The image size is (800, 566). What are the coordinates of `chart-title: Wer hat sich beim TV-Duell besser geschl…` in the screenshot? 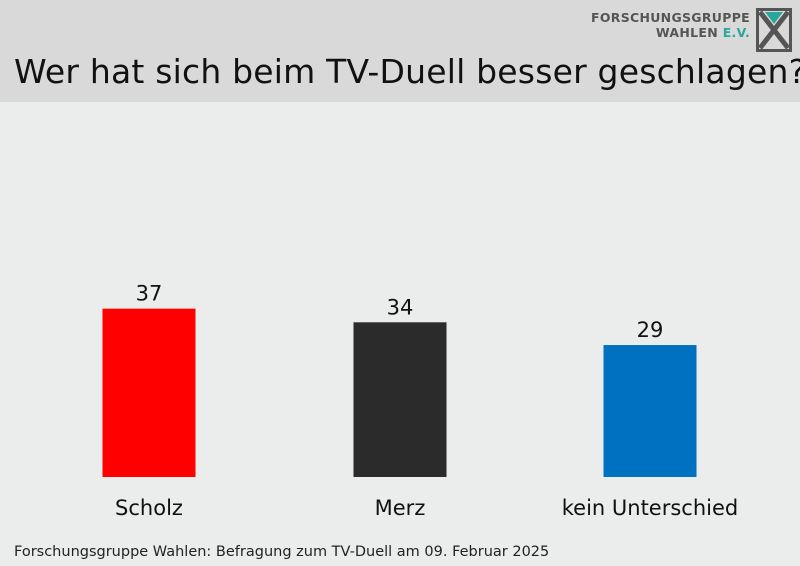 It's located at (407, 71).